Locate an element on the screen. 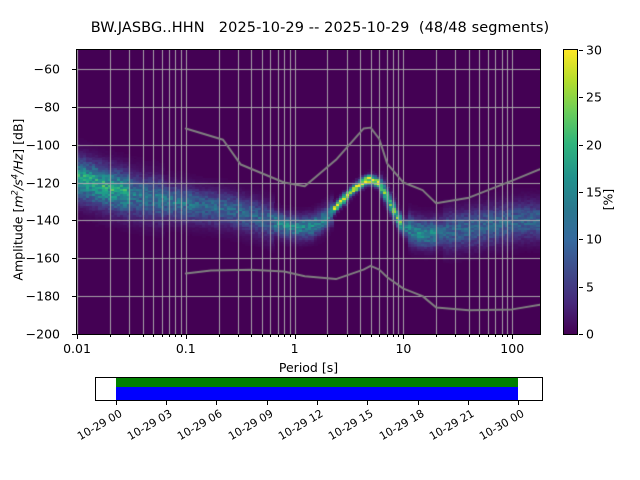 The height and width of the screenshot is (480, 640). x-tick-label: 1 is located at coordinates (294, 348).